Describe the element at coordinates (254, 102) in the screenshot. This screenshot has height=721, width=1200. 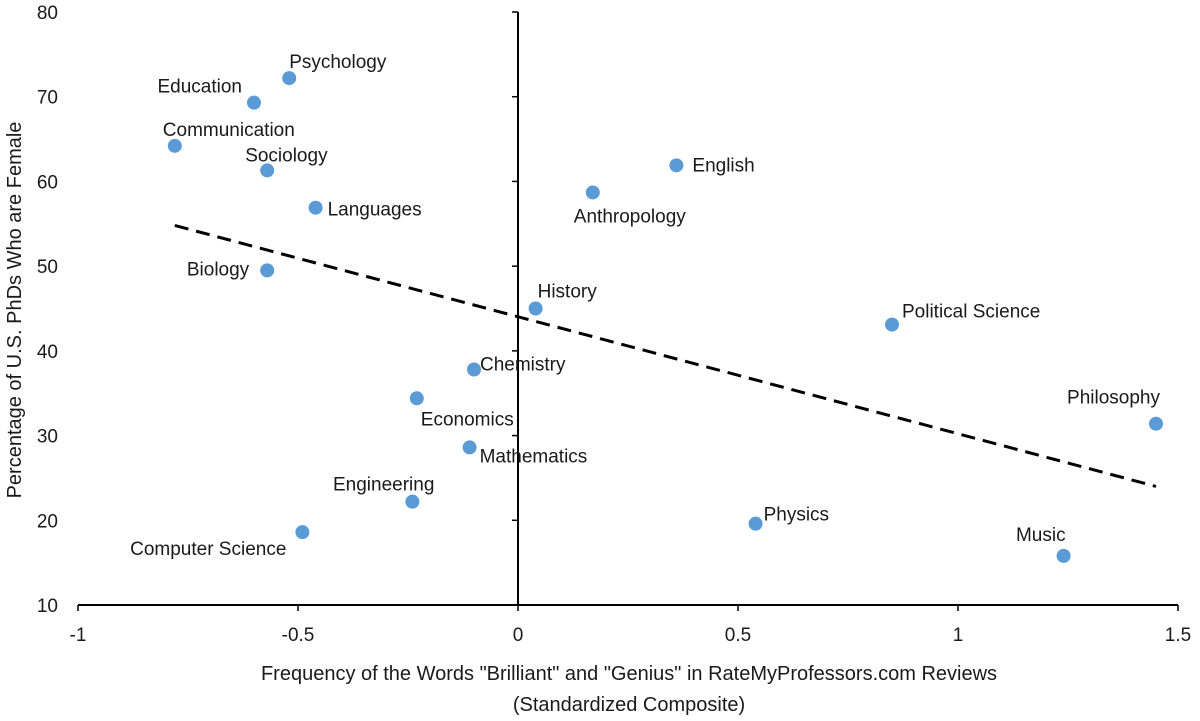
I see `point-education` at that location.